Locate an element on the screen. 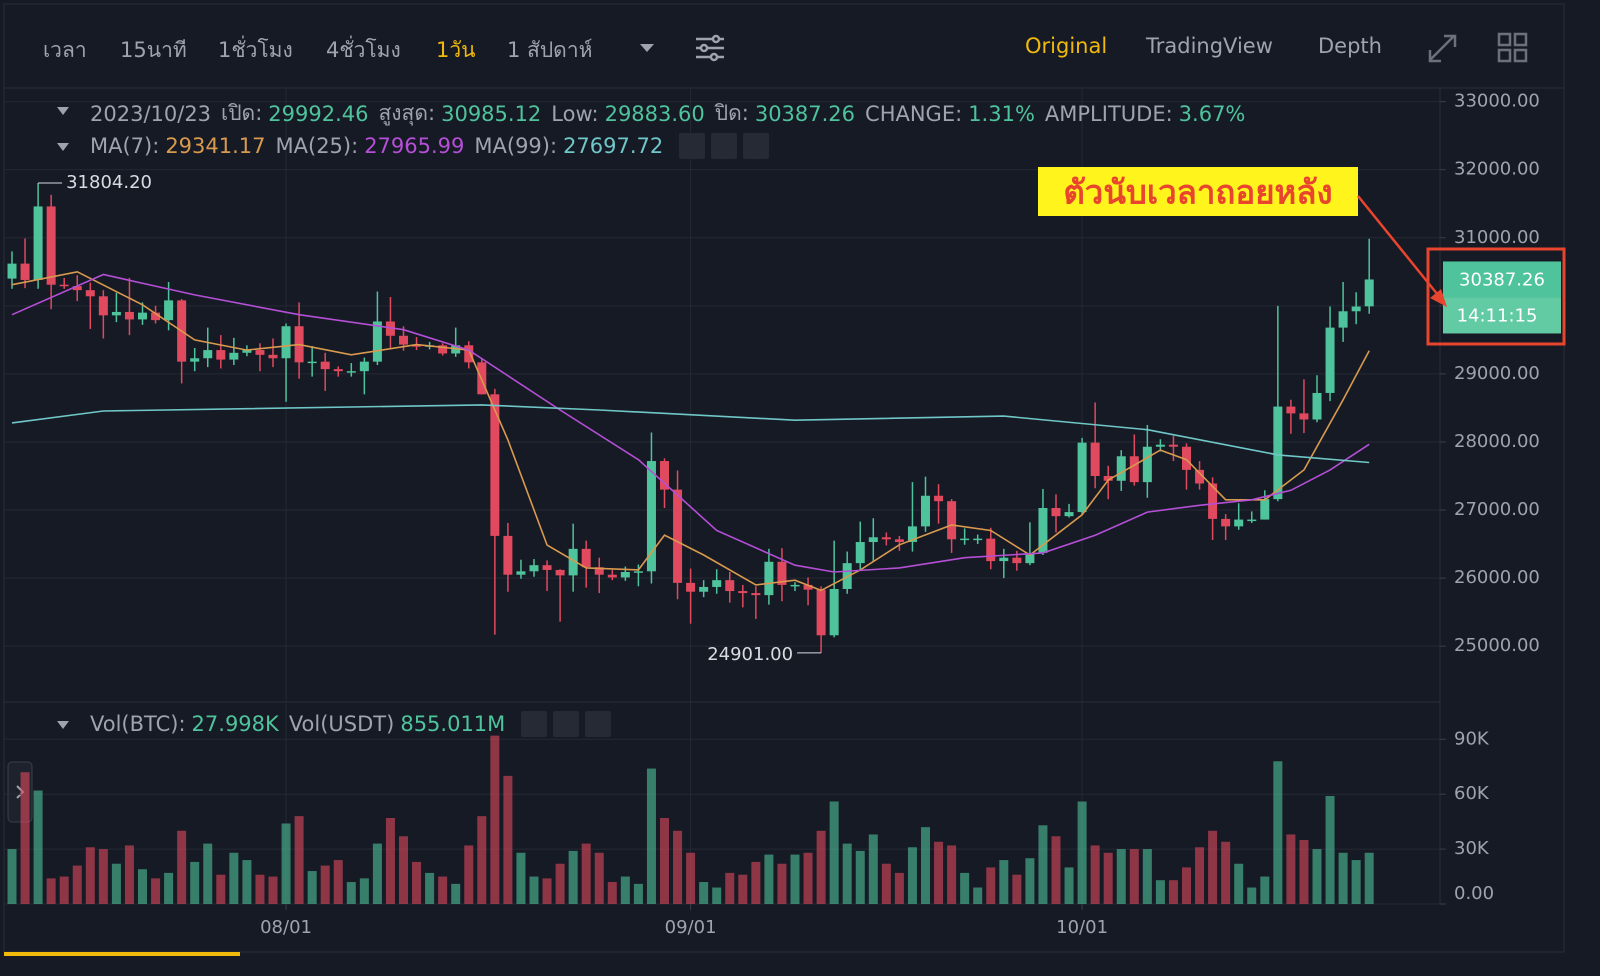 This screenshot has width=1600, height=976. annotation-arrow is located at coordinates (1398, 245).